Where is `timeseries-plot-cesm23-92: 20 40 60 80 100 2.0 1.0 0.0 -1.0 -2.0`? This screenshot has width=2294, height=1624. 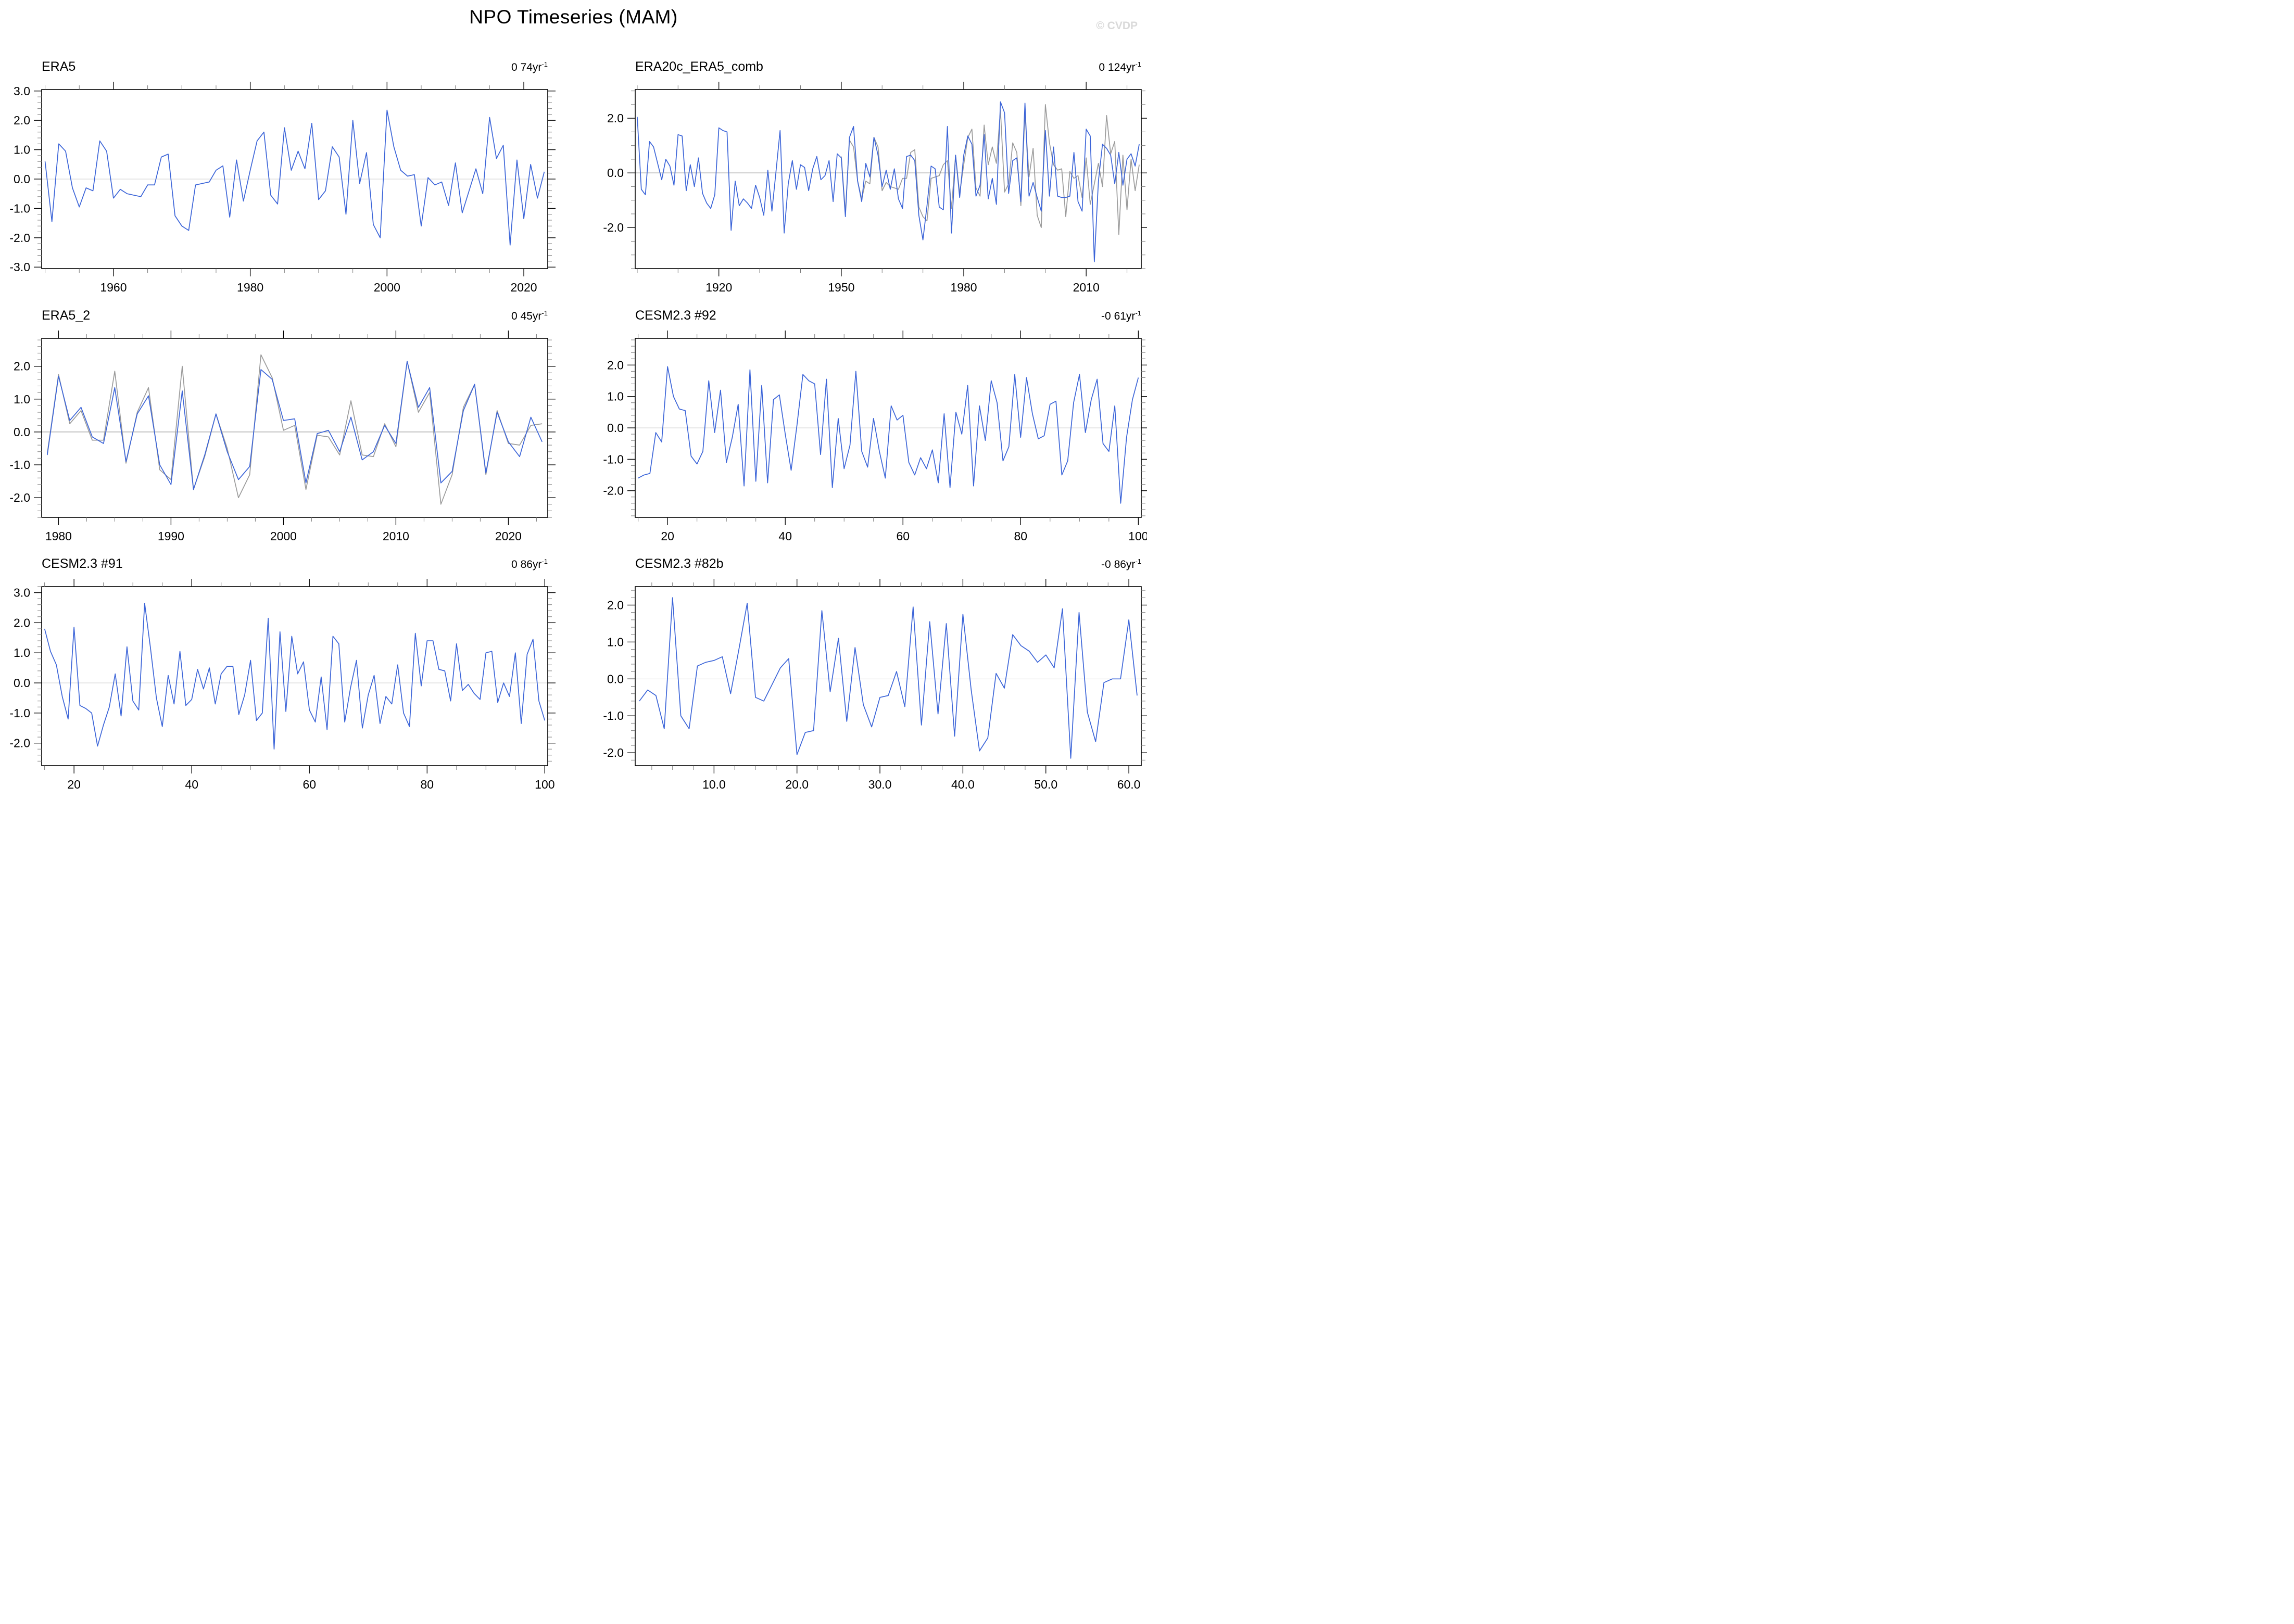
timeseries-plot-cesm23-92: 20 40 60 80 100 2.0 1.0 0.0 -1.0 -2.0 is located at coordinates (875, 436).